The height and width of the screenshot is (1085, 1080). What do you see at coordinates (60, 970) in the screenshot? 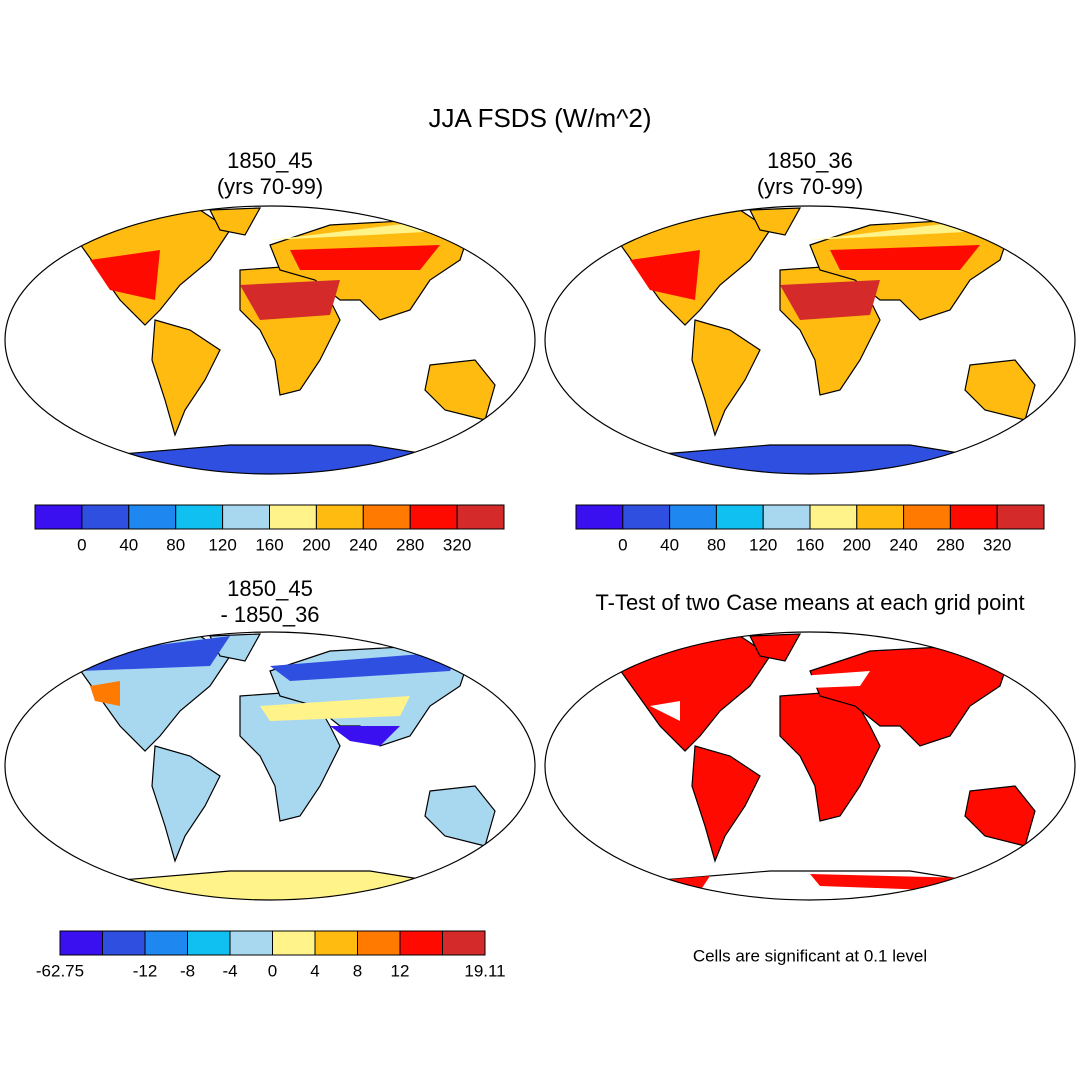
I see `colorbar-label: -62.75` at bounding box center [60, 970].